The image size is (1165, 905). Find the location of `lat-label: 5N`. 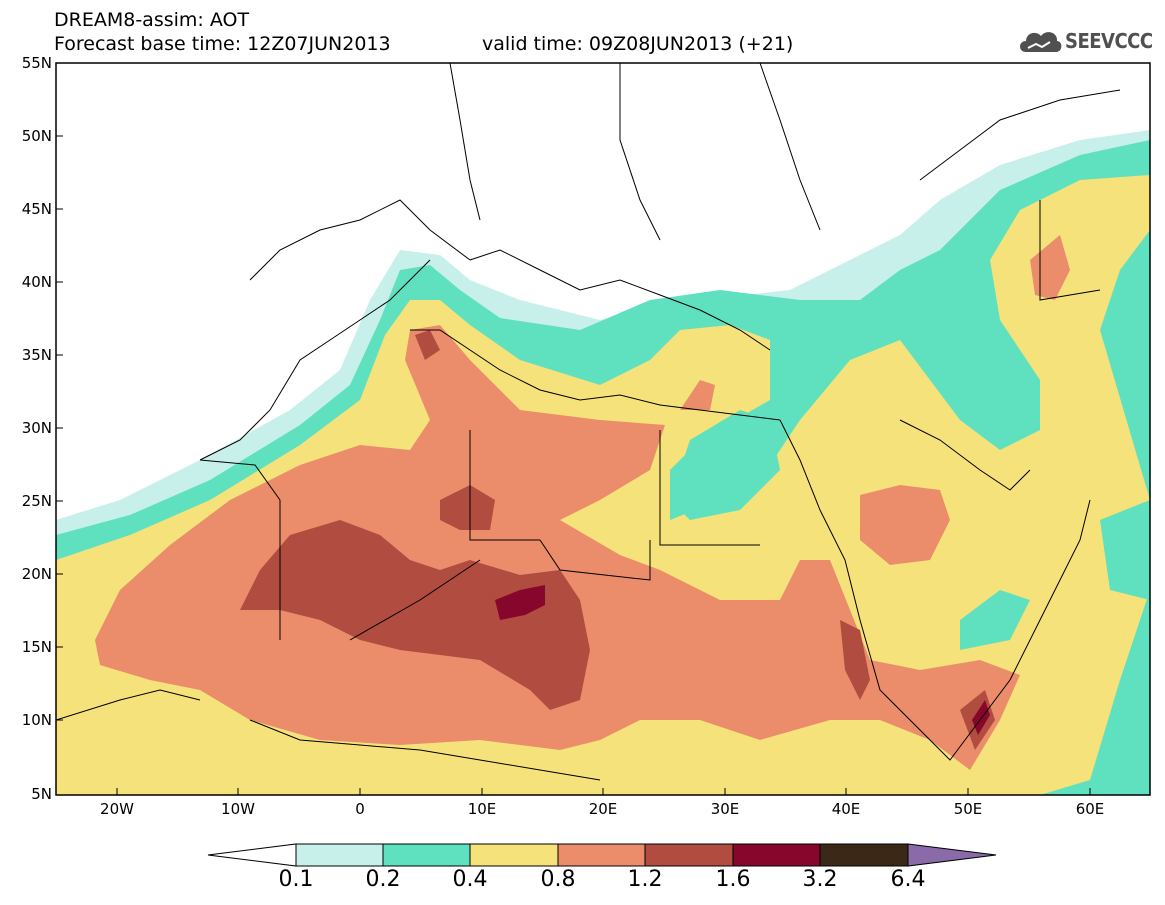

lat-label: 5N is located at coordinates (41, 794).